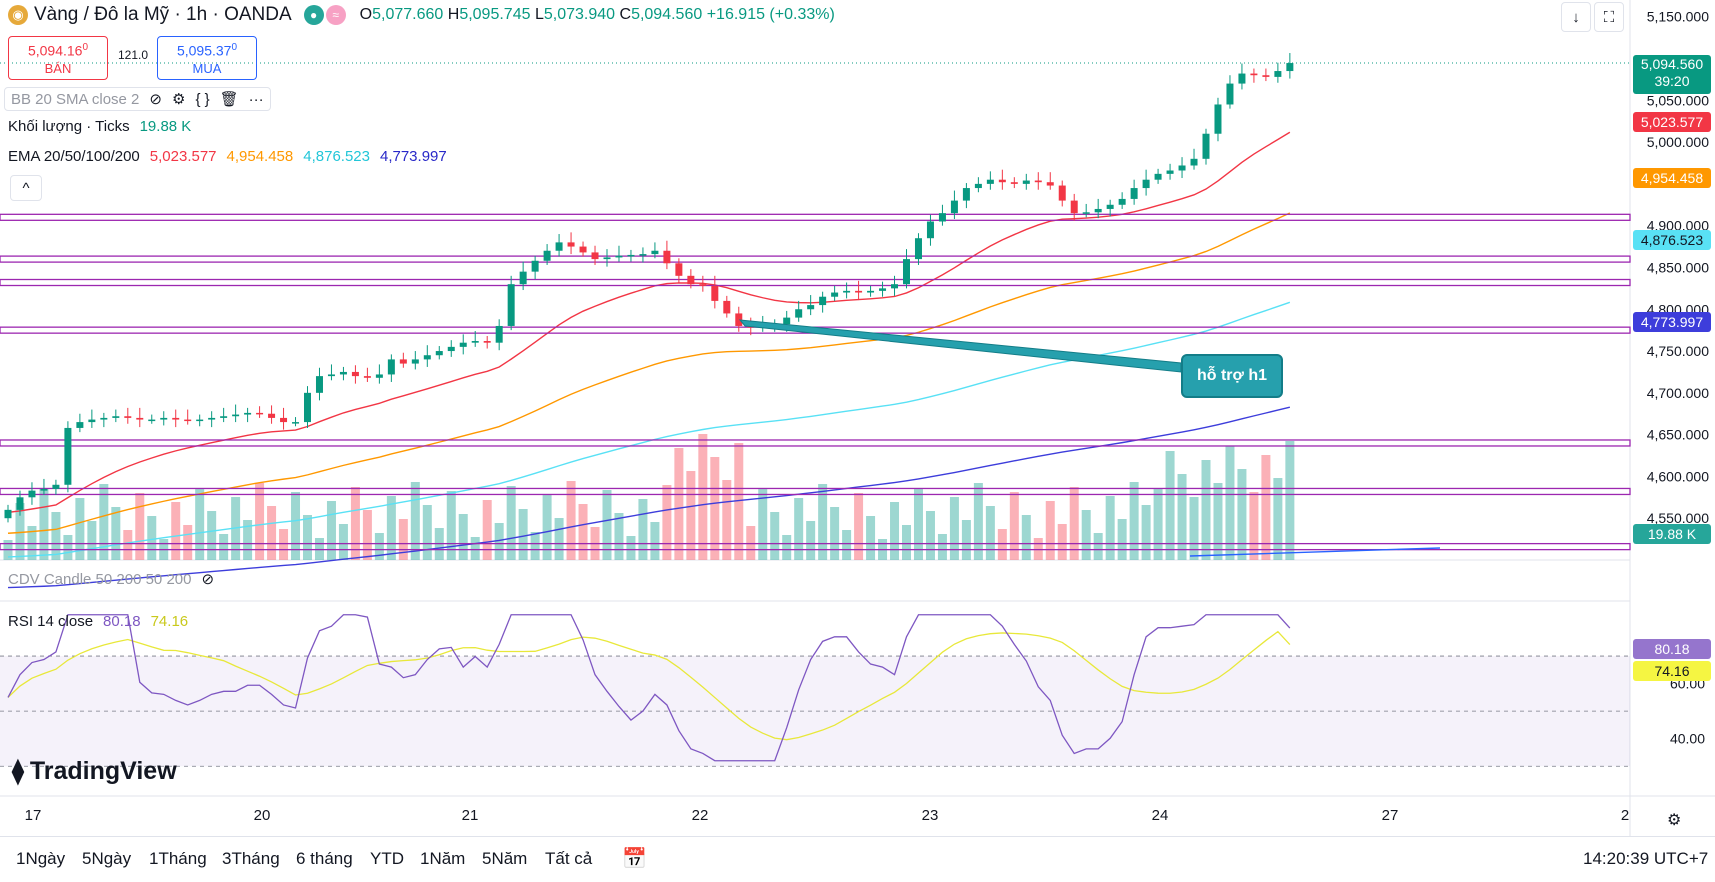  What do you see at coordinates (443, 858) in the screenshot?
I see `range-1y: 1Năm` at bounding box center [443, 858].